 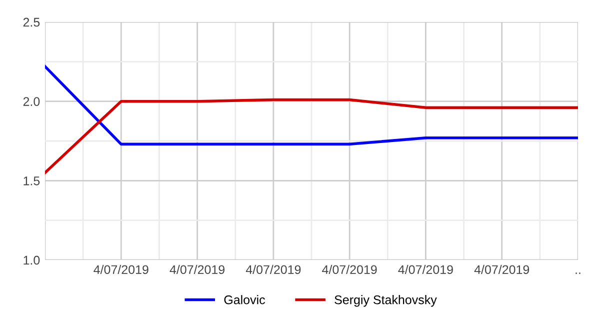 What do you see at coordinates (578, 273) in the screenshot?
I see `x-tick-label: ..` at bounding box center [578, 273].